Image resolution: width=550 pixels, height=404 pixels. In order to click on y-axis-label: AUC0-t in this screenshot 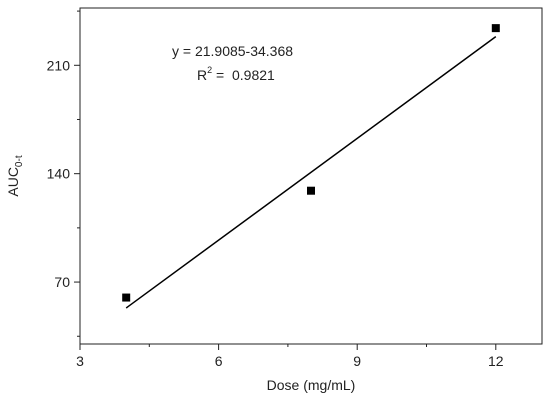, I will do `click(15, 175)`.